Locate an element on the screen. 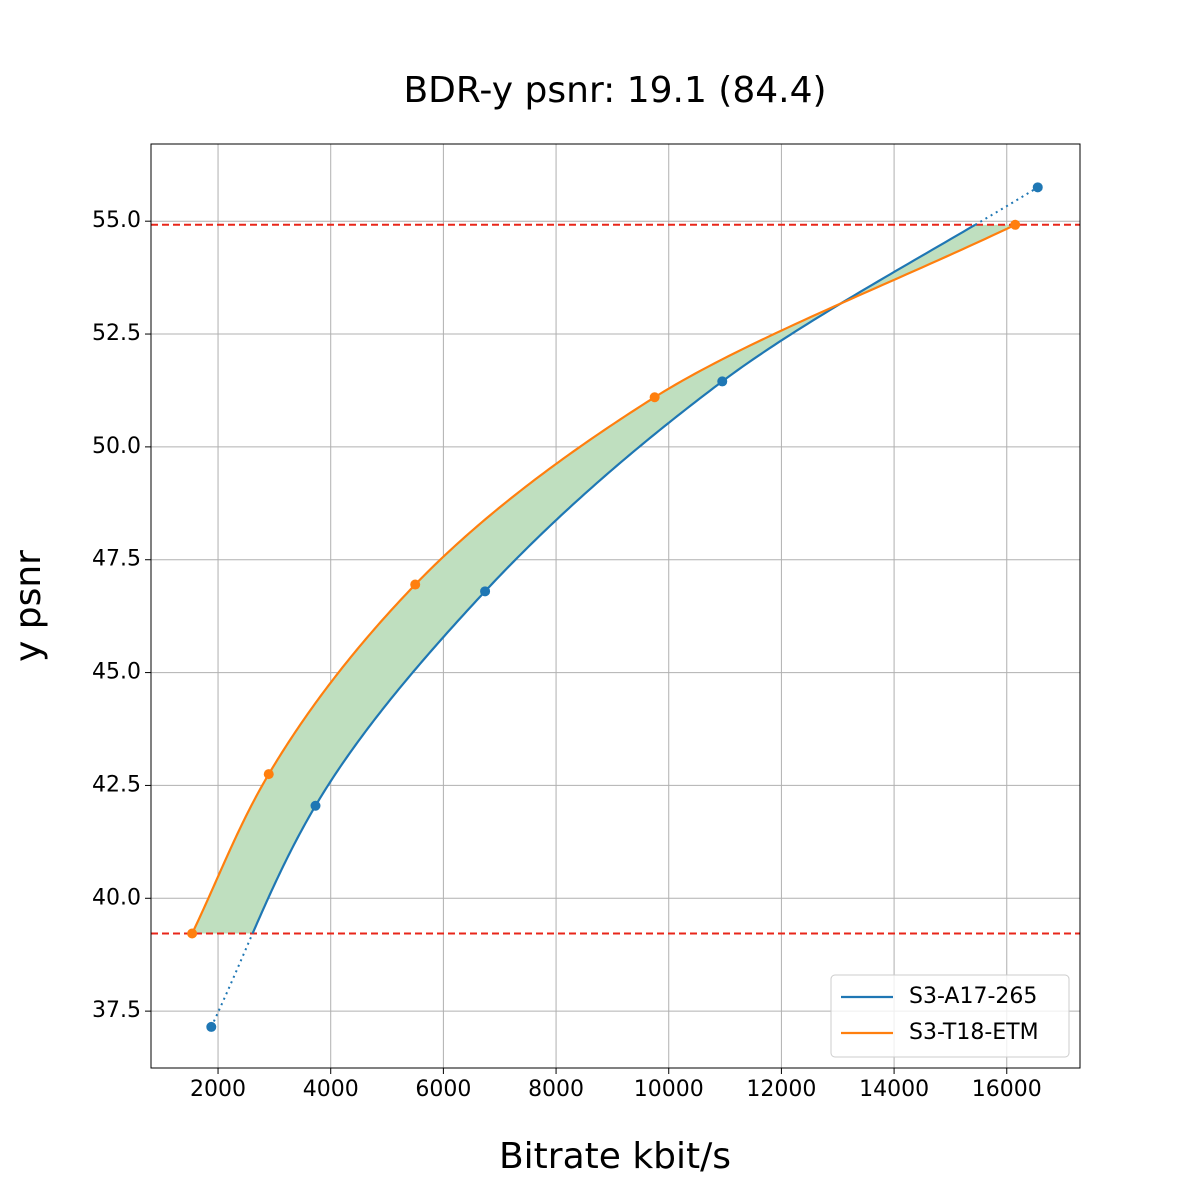 Image resolution: width=1200 pixels, height=1204 pixels. x-tick-label: 8000 is located at coordinates (556, 1089).